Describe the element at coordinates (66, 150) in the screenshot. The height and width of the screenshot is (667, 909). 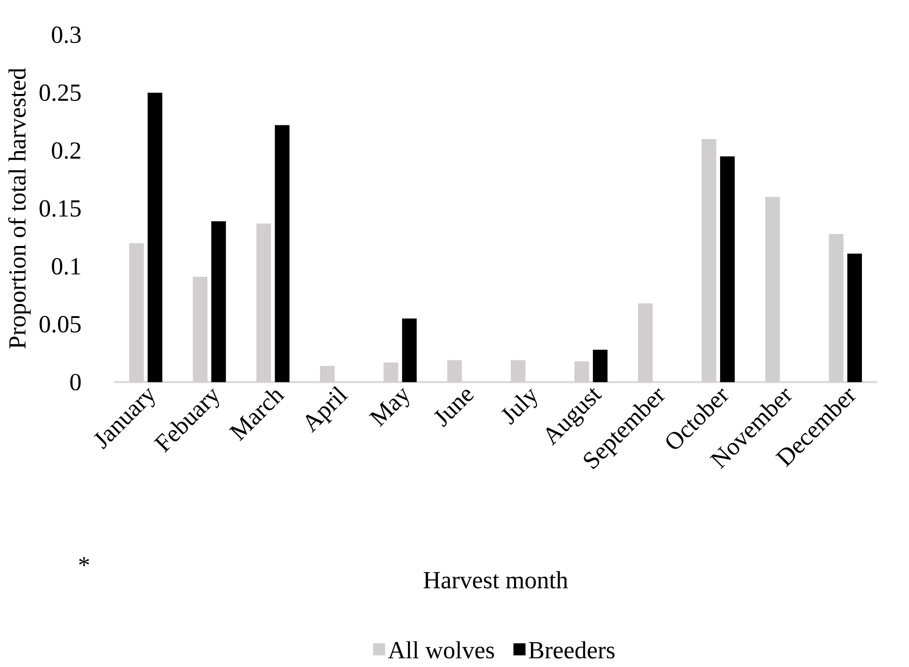
I see `y-tick-label: 0.2` at that location.